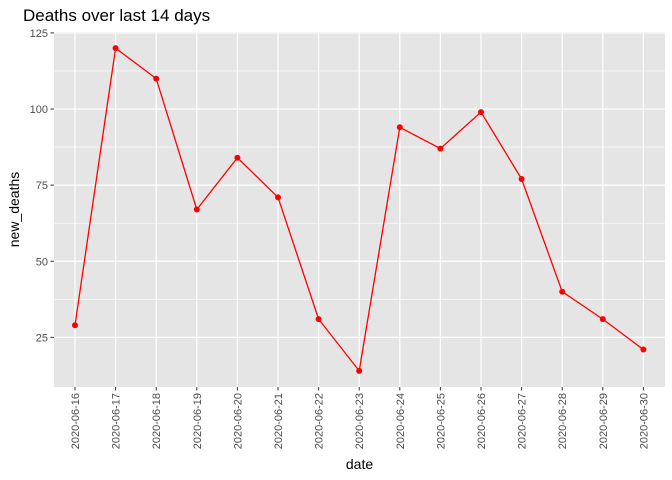 The width and height of the screenshot is (672, 480). Describe the element at coordinates (157, 421) in the screenshot. I see `x-tick-label: 2020-06-18` at that location.